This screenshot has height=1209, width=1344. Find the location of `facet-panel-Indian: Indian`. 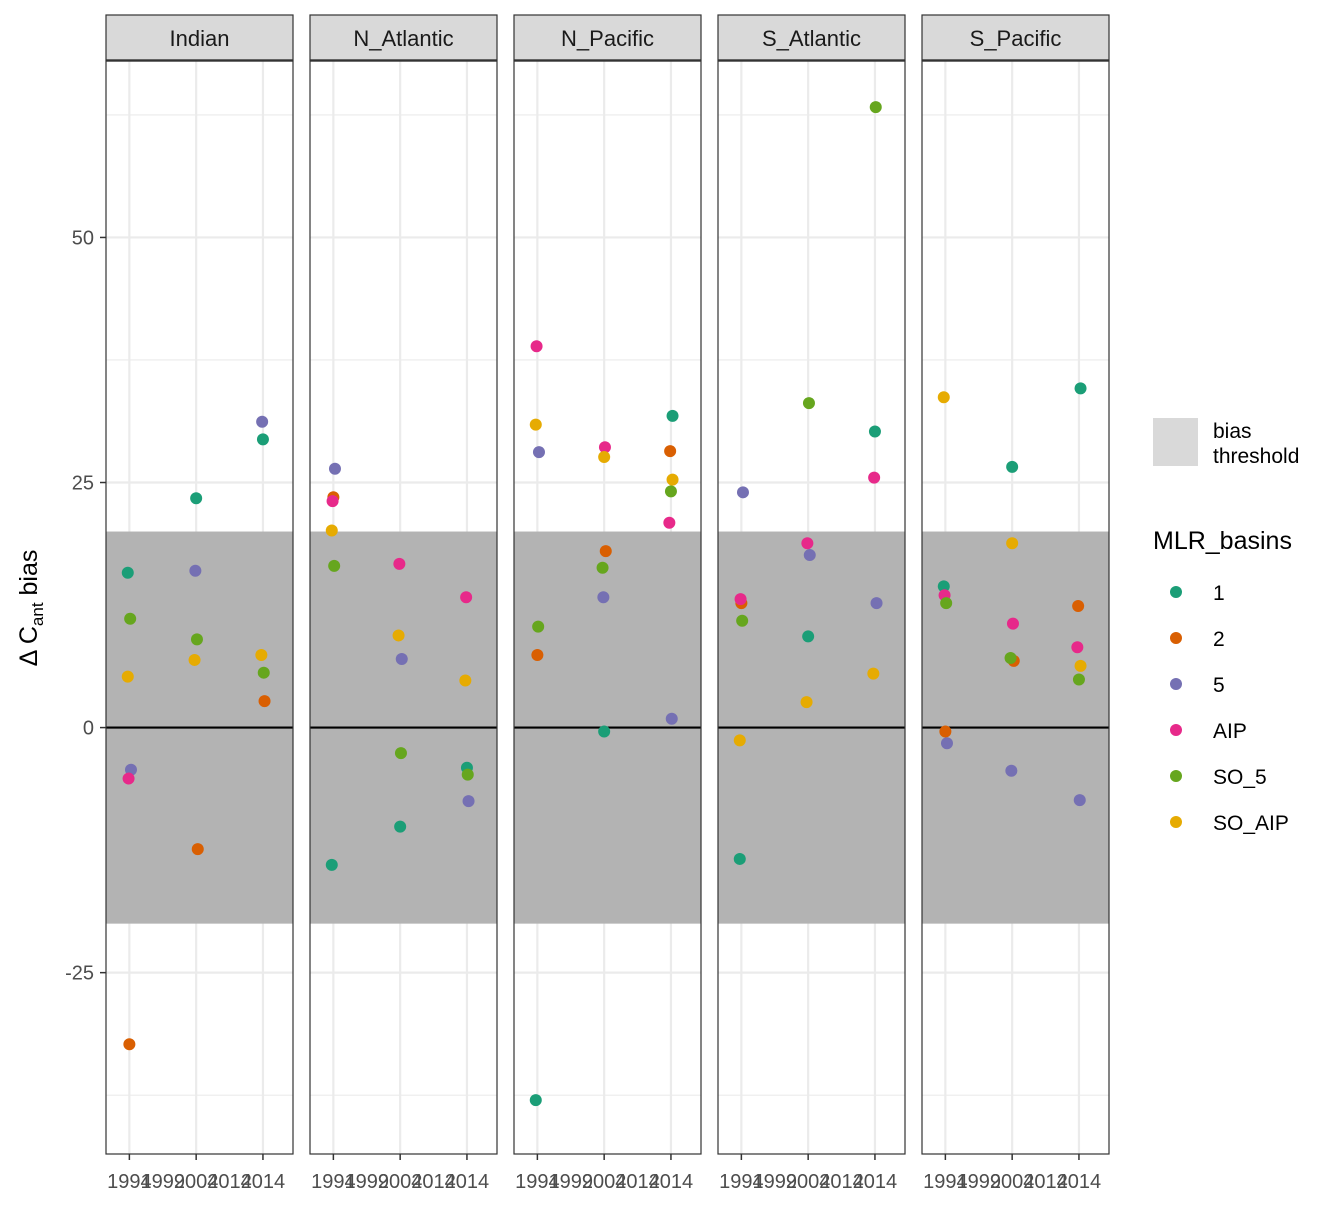

facet-panel-Indian: Indian is located at coordinates (199, 584).